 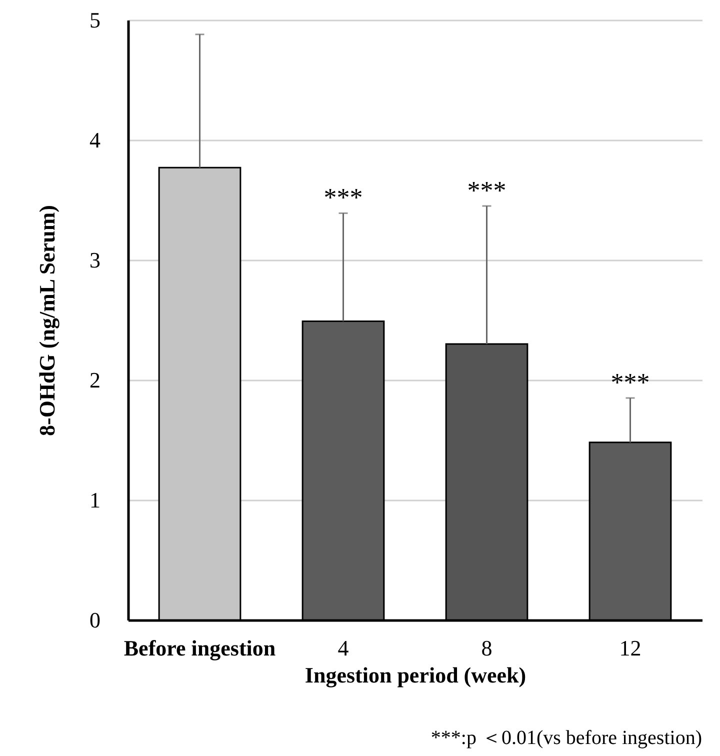 What do you see at coordinates (343, 648) in the screenshot?
I see `x-tick-label: 4` at bounding box center [343, 648].